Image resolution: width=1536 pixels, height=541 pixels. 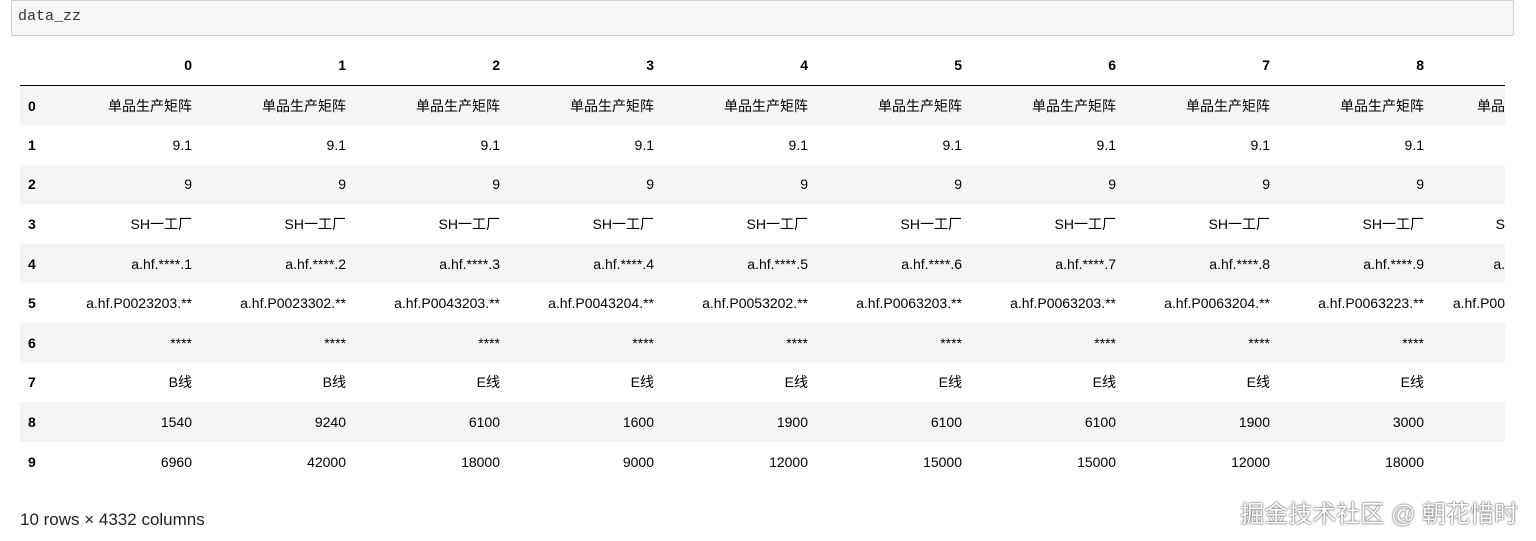 What do you see at coordinates (180, 382) in the screenshot?
I see `table-cell: B线` at bounding box center [180, 382].